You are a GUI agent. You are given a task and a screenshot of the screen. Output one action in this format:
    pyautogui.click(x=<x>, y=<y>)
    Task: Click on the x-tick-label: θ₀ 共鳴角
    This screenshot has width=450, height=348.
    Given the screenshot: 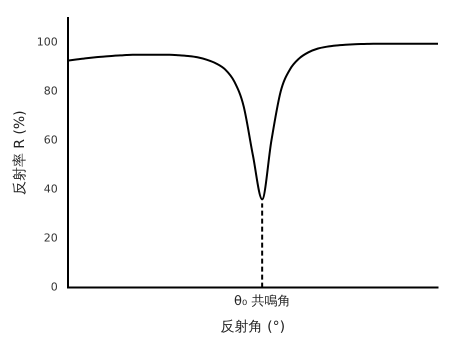 What is the action you would take?
    pyautogui.click(x=262, y=301)
    